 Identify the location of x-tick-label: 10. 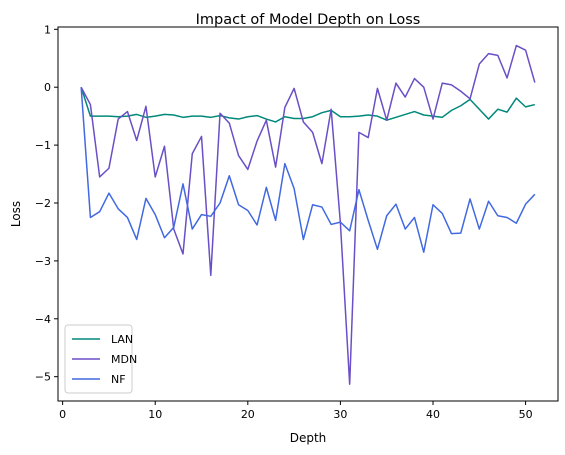
(155, 414).